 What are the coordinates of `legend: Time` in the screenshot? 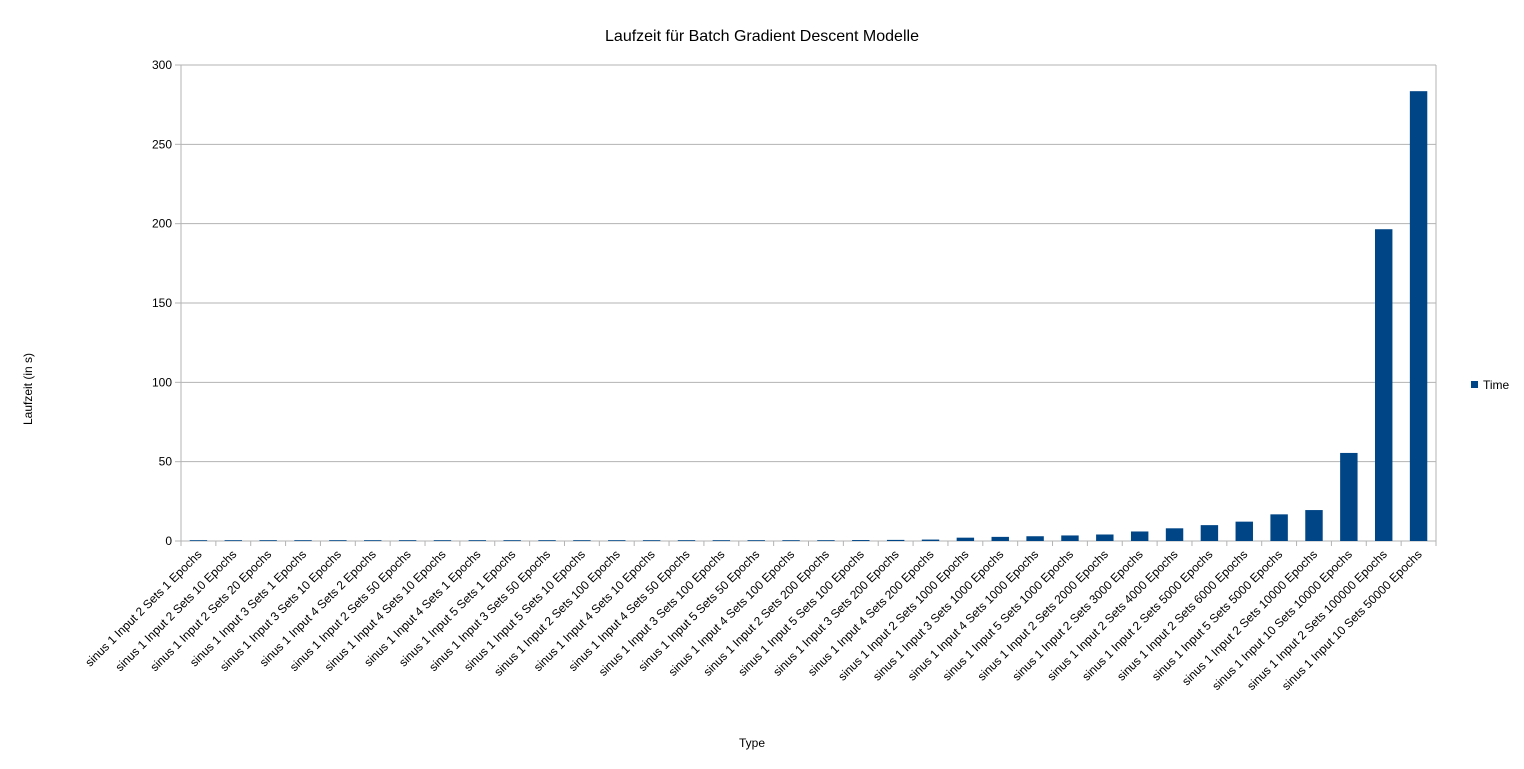 It's located at (1490, 385).